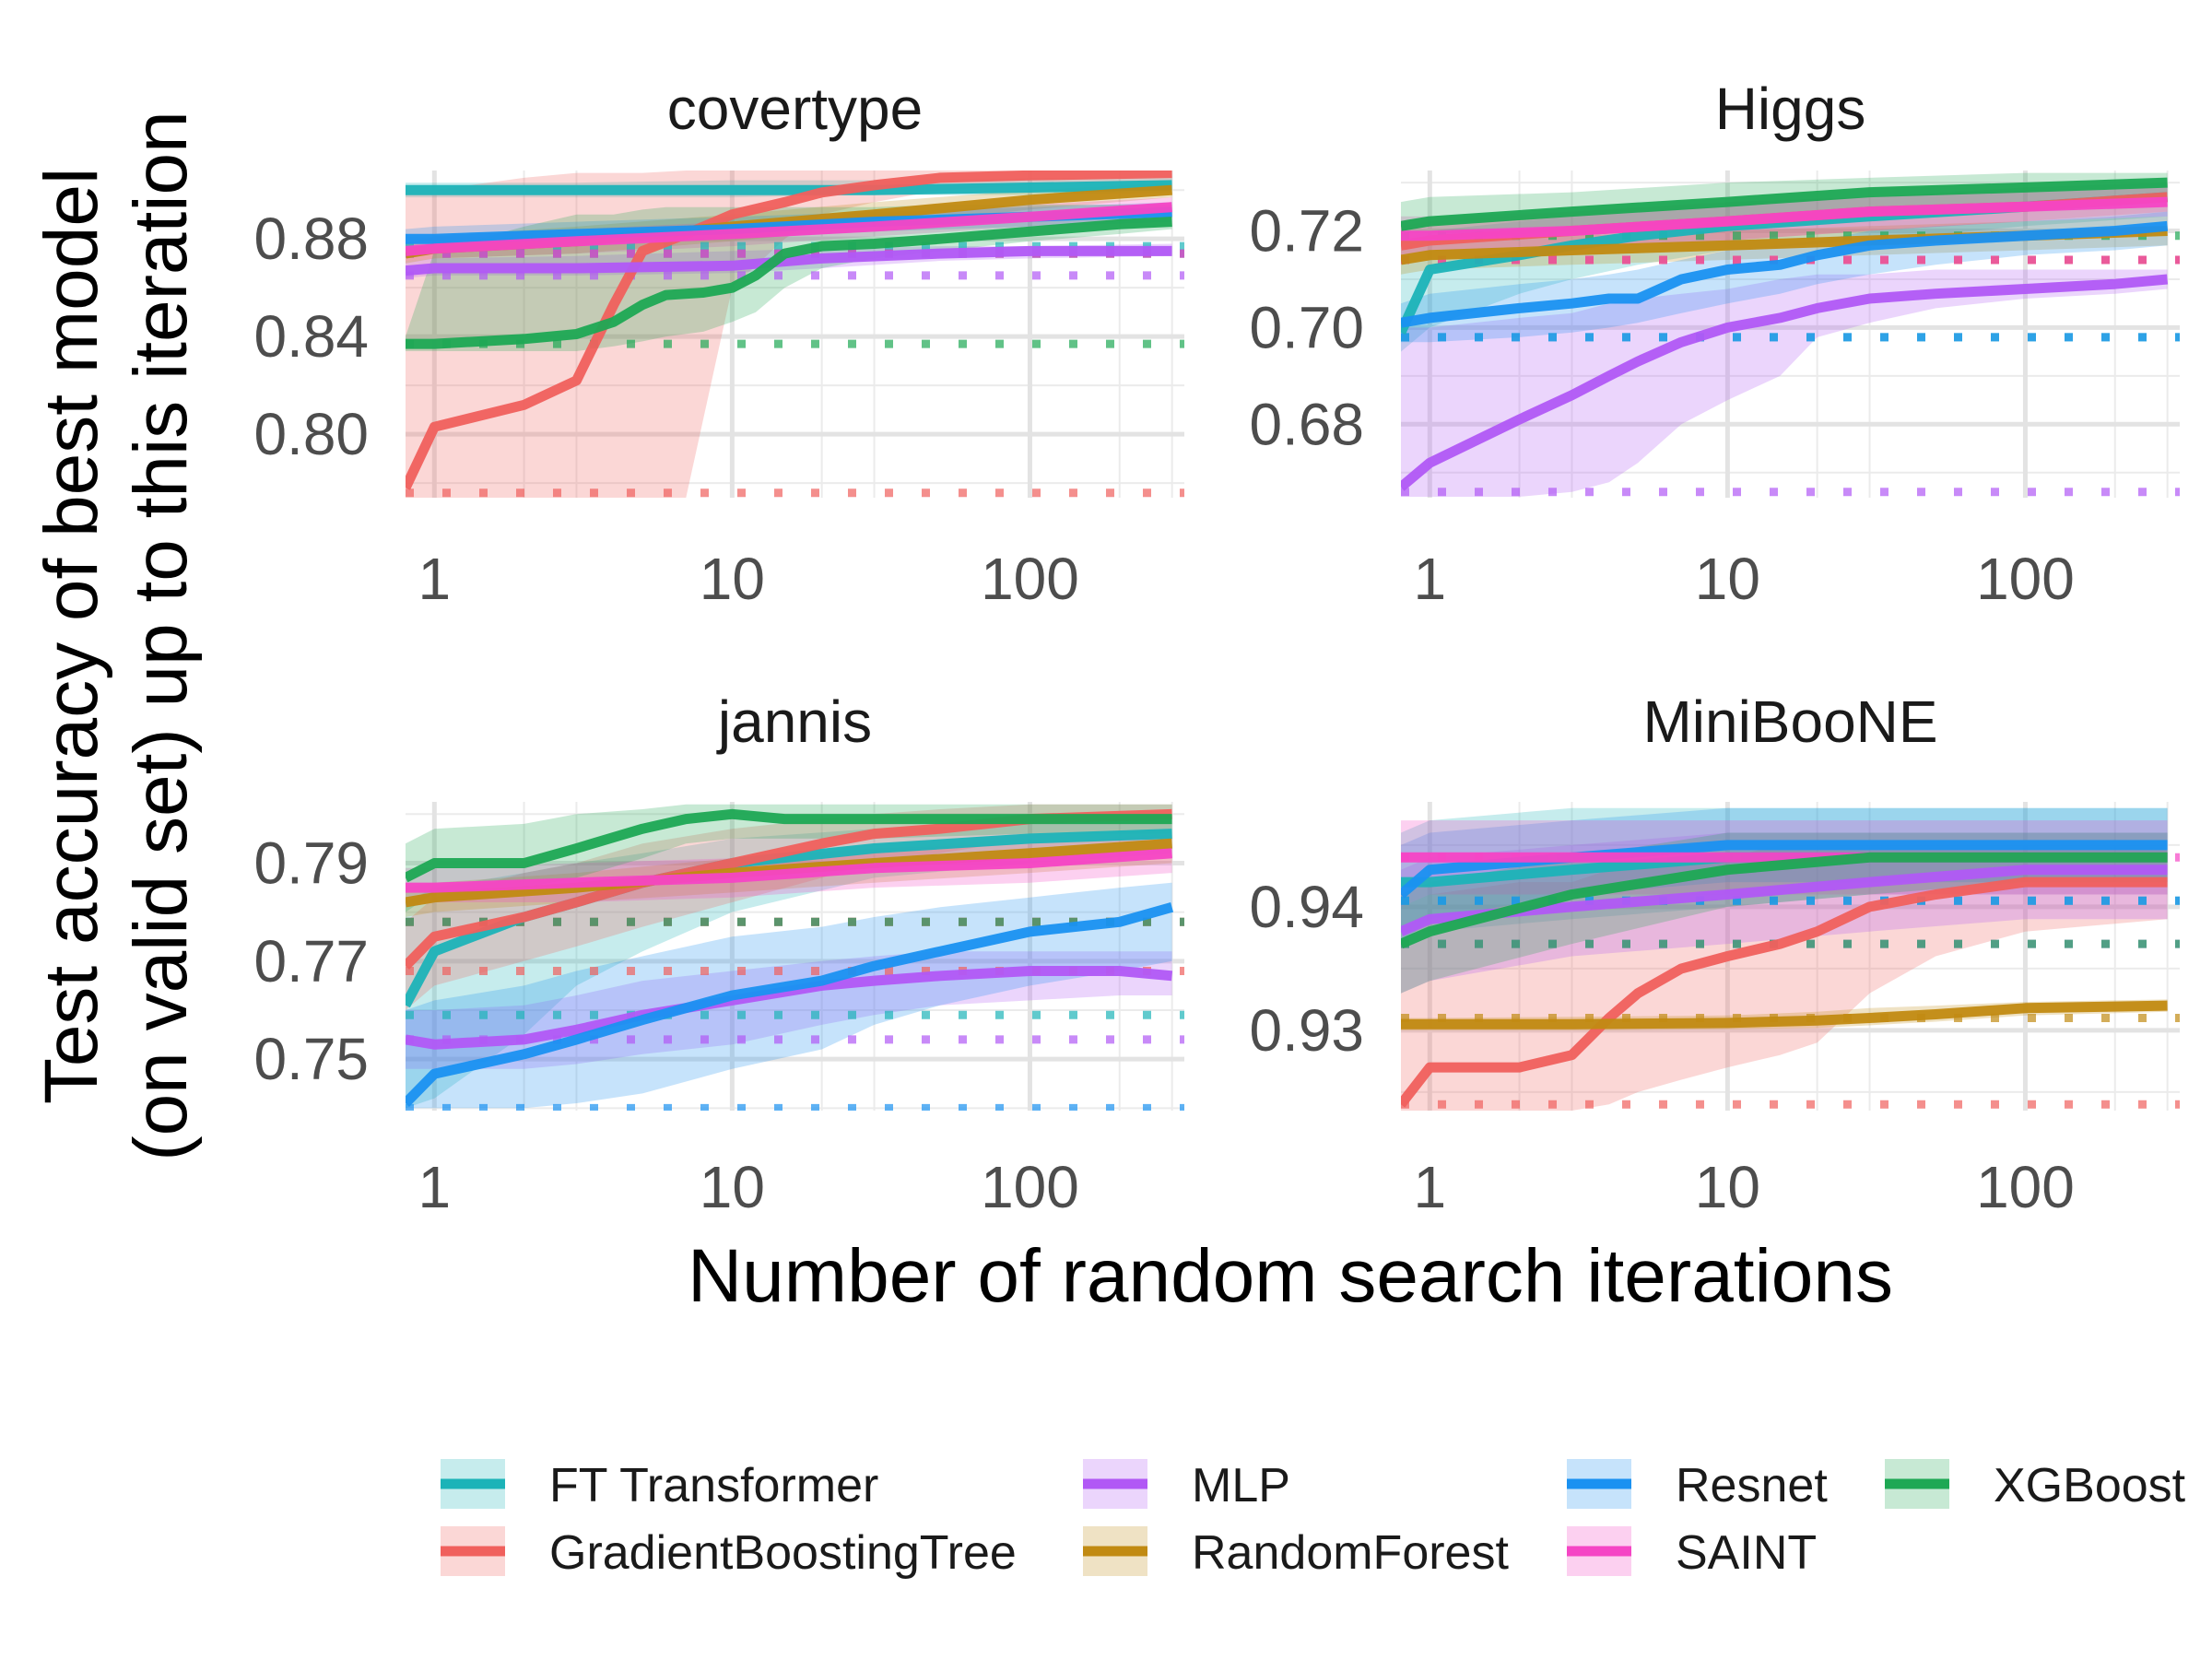 The width and height of the screenshot is (2212, 1659). I want to click on legend-item-randomforest: RandomForest, so click(1296, 1553).